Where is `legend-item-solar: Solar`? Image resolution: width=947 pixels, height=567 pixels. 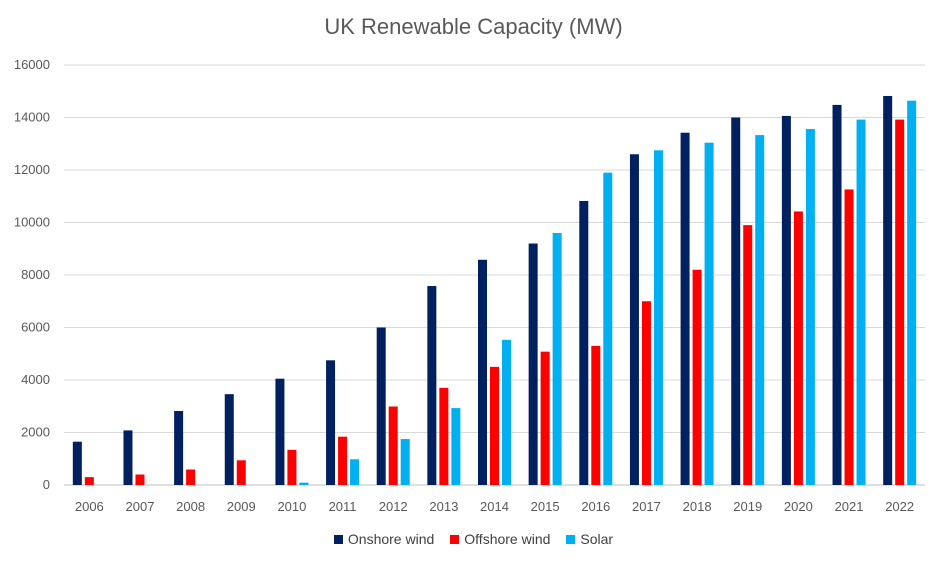 legend-item-solar: Solar is located at coordinates (589, 539).